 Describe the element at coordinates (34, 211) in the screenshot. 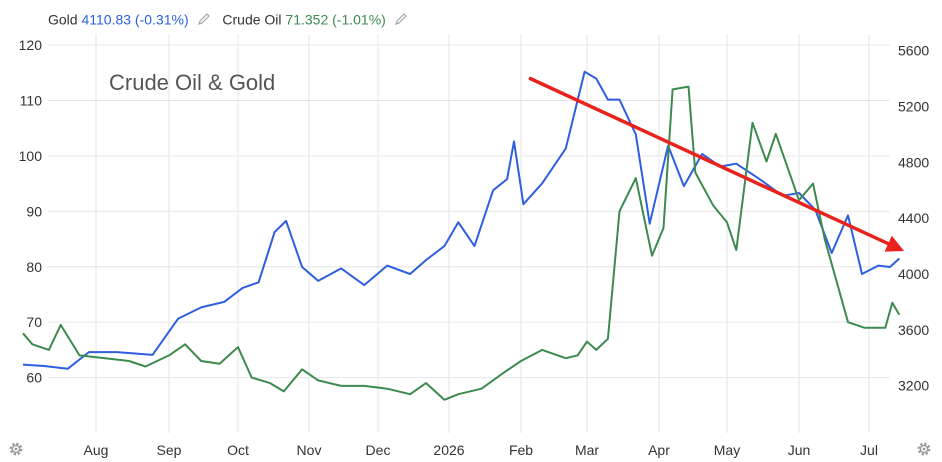

I see `y-left-tick-label: 90` at that location.